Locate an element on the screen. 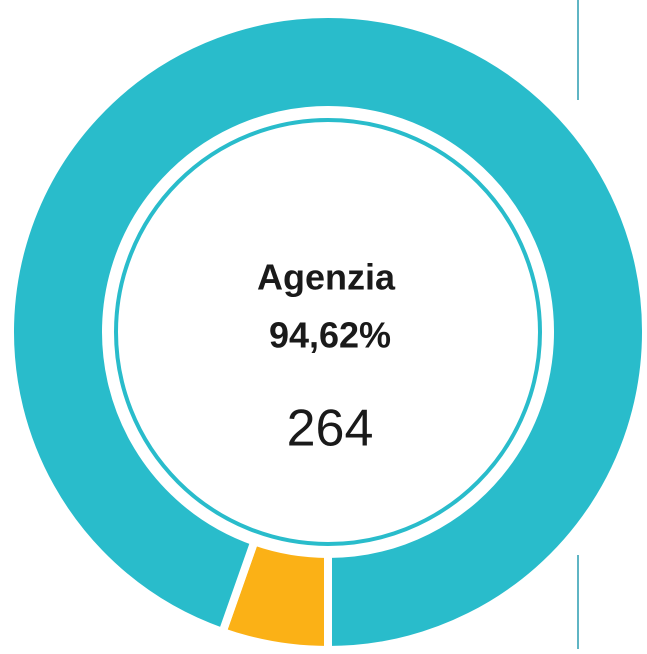 The width and height of the screenshot is (647, 654). center-count: 264 is located at coordinates (330, 429).